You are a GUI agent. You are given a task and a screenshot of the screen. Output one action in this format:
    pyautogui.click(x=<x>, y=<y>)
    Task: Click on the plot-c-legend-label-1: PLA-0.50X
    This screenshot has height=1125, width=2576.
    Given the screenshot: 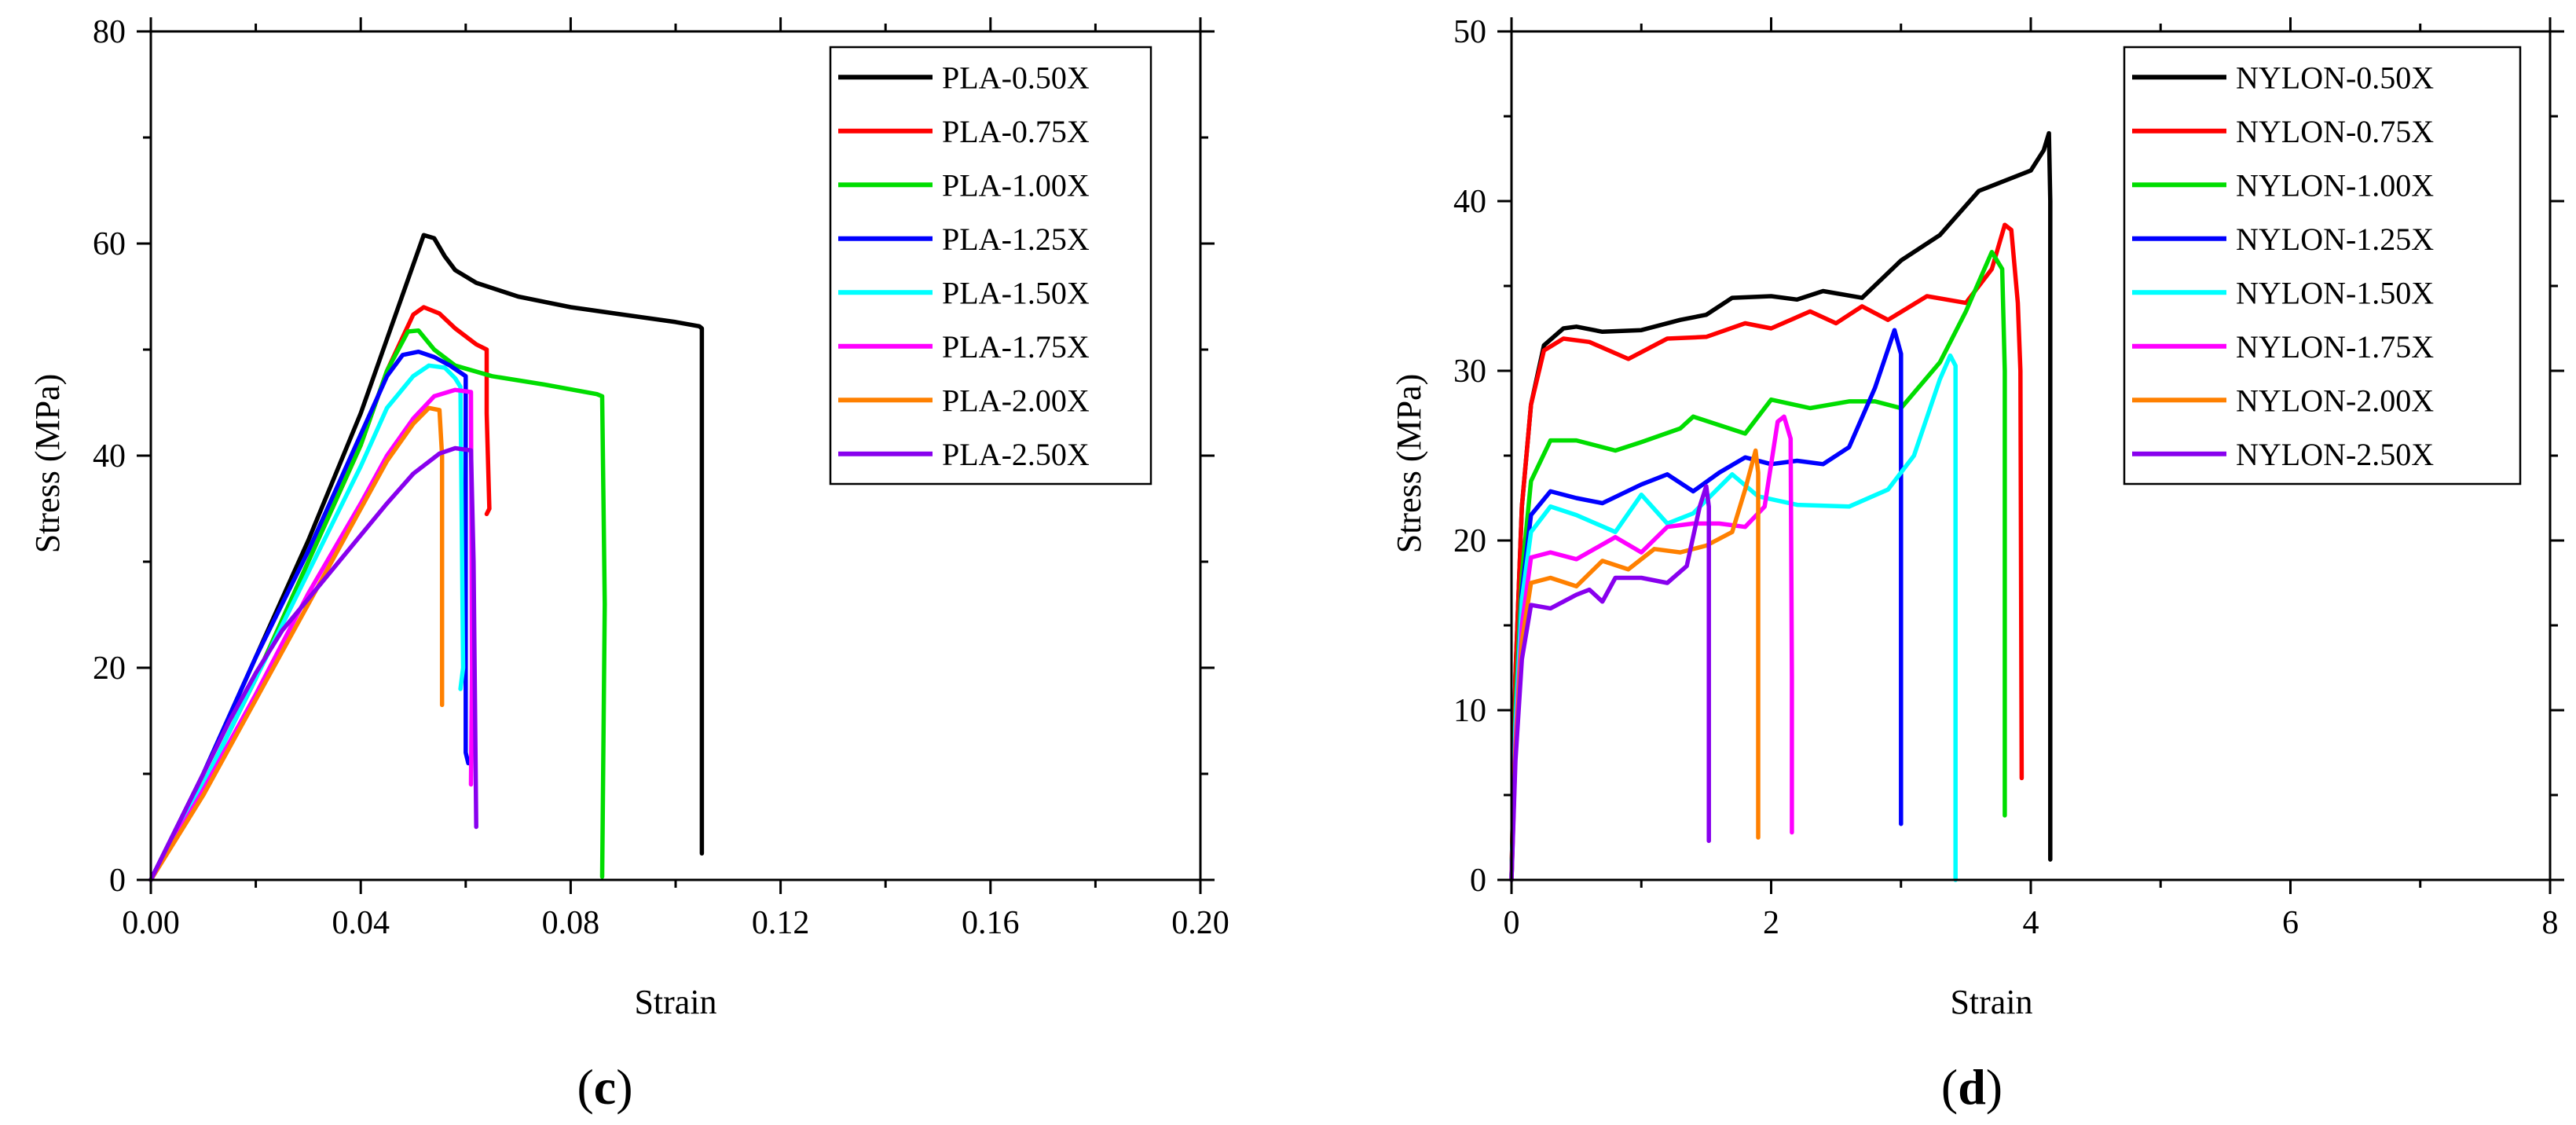 What is the action you would take?
    pyautogui.click(x=1016, y=77)
    